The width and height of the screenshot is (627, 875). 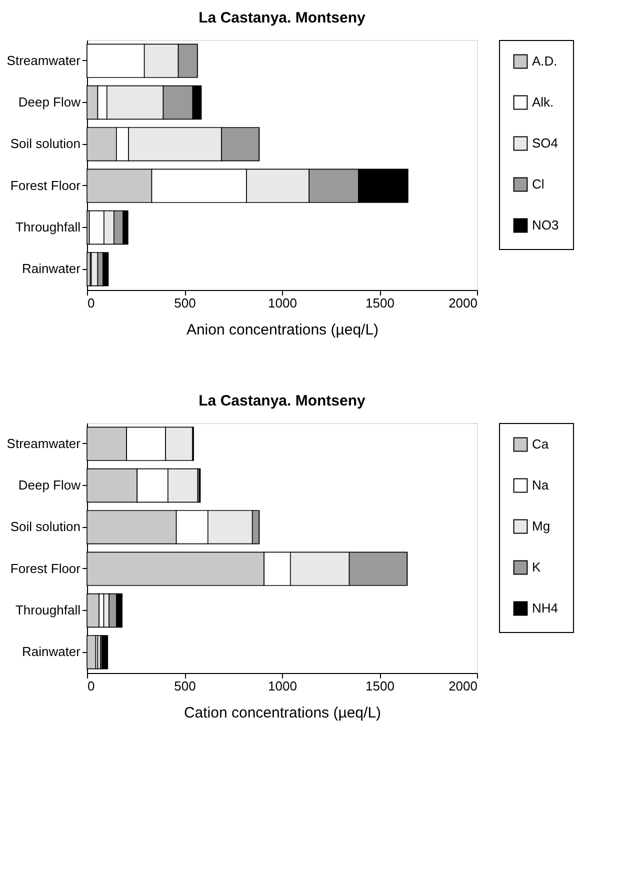 I want to click on legend-label: Cl, so click(x=538, y=184).